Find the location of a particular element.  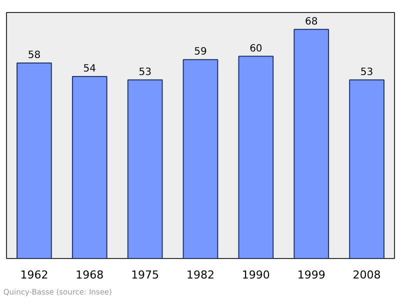

x-tick-label: 1999 is located at coordinates (311, 275).